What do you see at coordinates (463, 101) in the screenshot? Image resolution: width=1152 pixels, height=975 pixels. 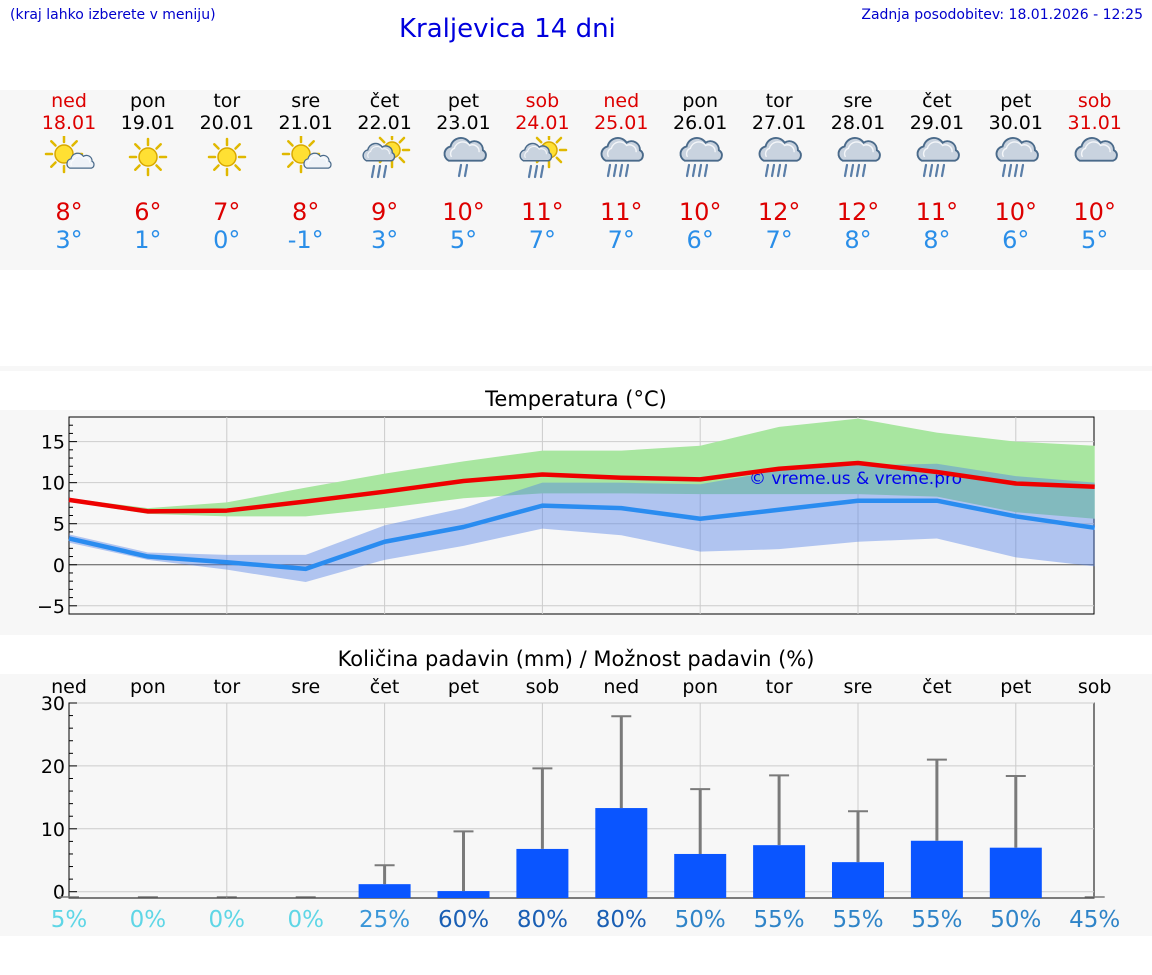 I see `day-name: pet` at bounding box center [463, 101].